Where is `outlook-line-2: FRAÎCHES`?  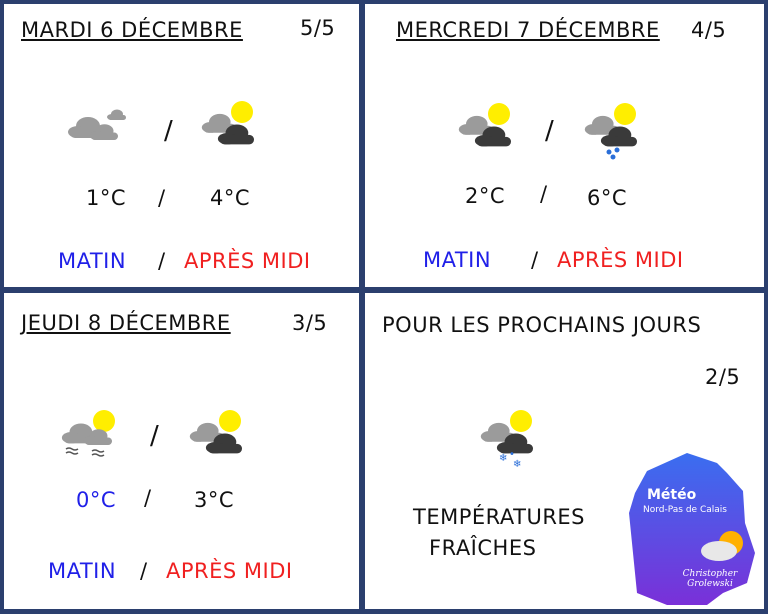
outlook-line-2: FRAÎCHES is located at coordinates (483, 548).